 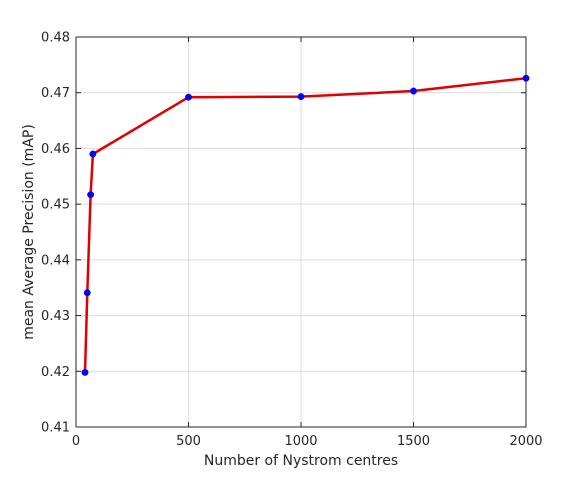 What do you see at coordinates (55, 149) in the screenshot?
I see `y-tick-label: 0.46` at bounding box center [55, 149].